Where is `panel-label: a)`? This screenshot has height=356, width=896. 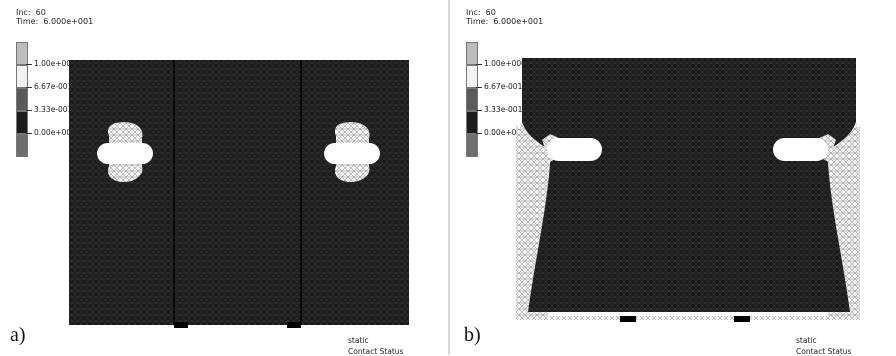 panel-label: a) is located at coordinates (18, 335).